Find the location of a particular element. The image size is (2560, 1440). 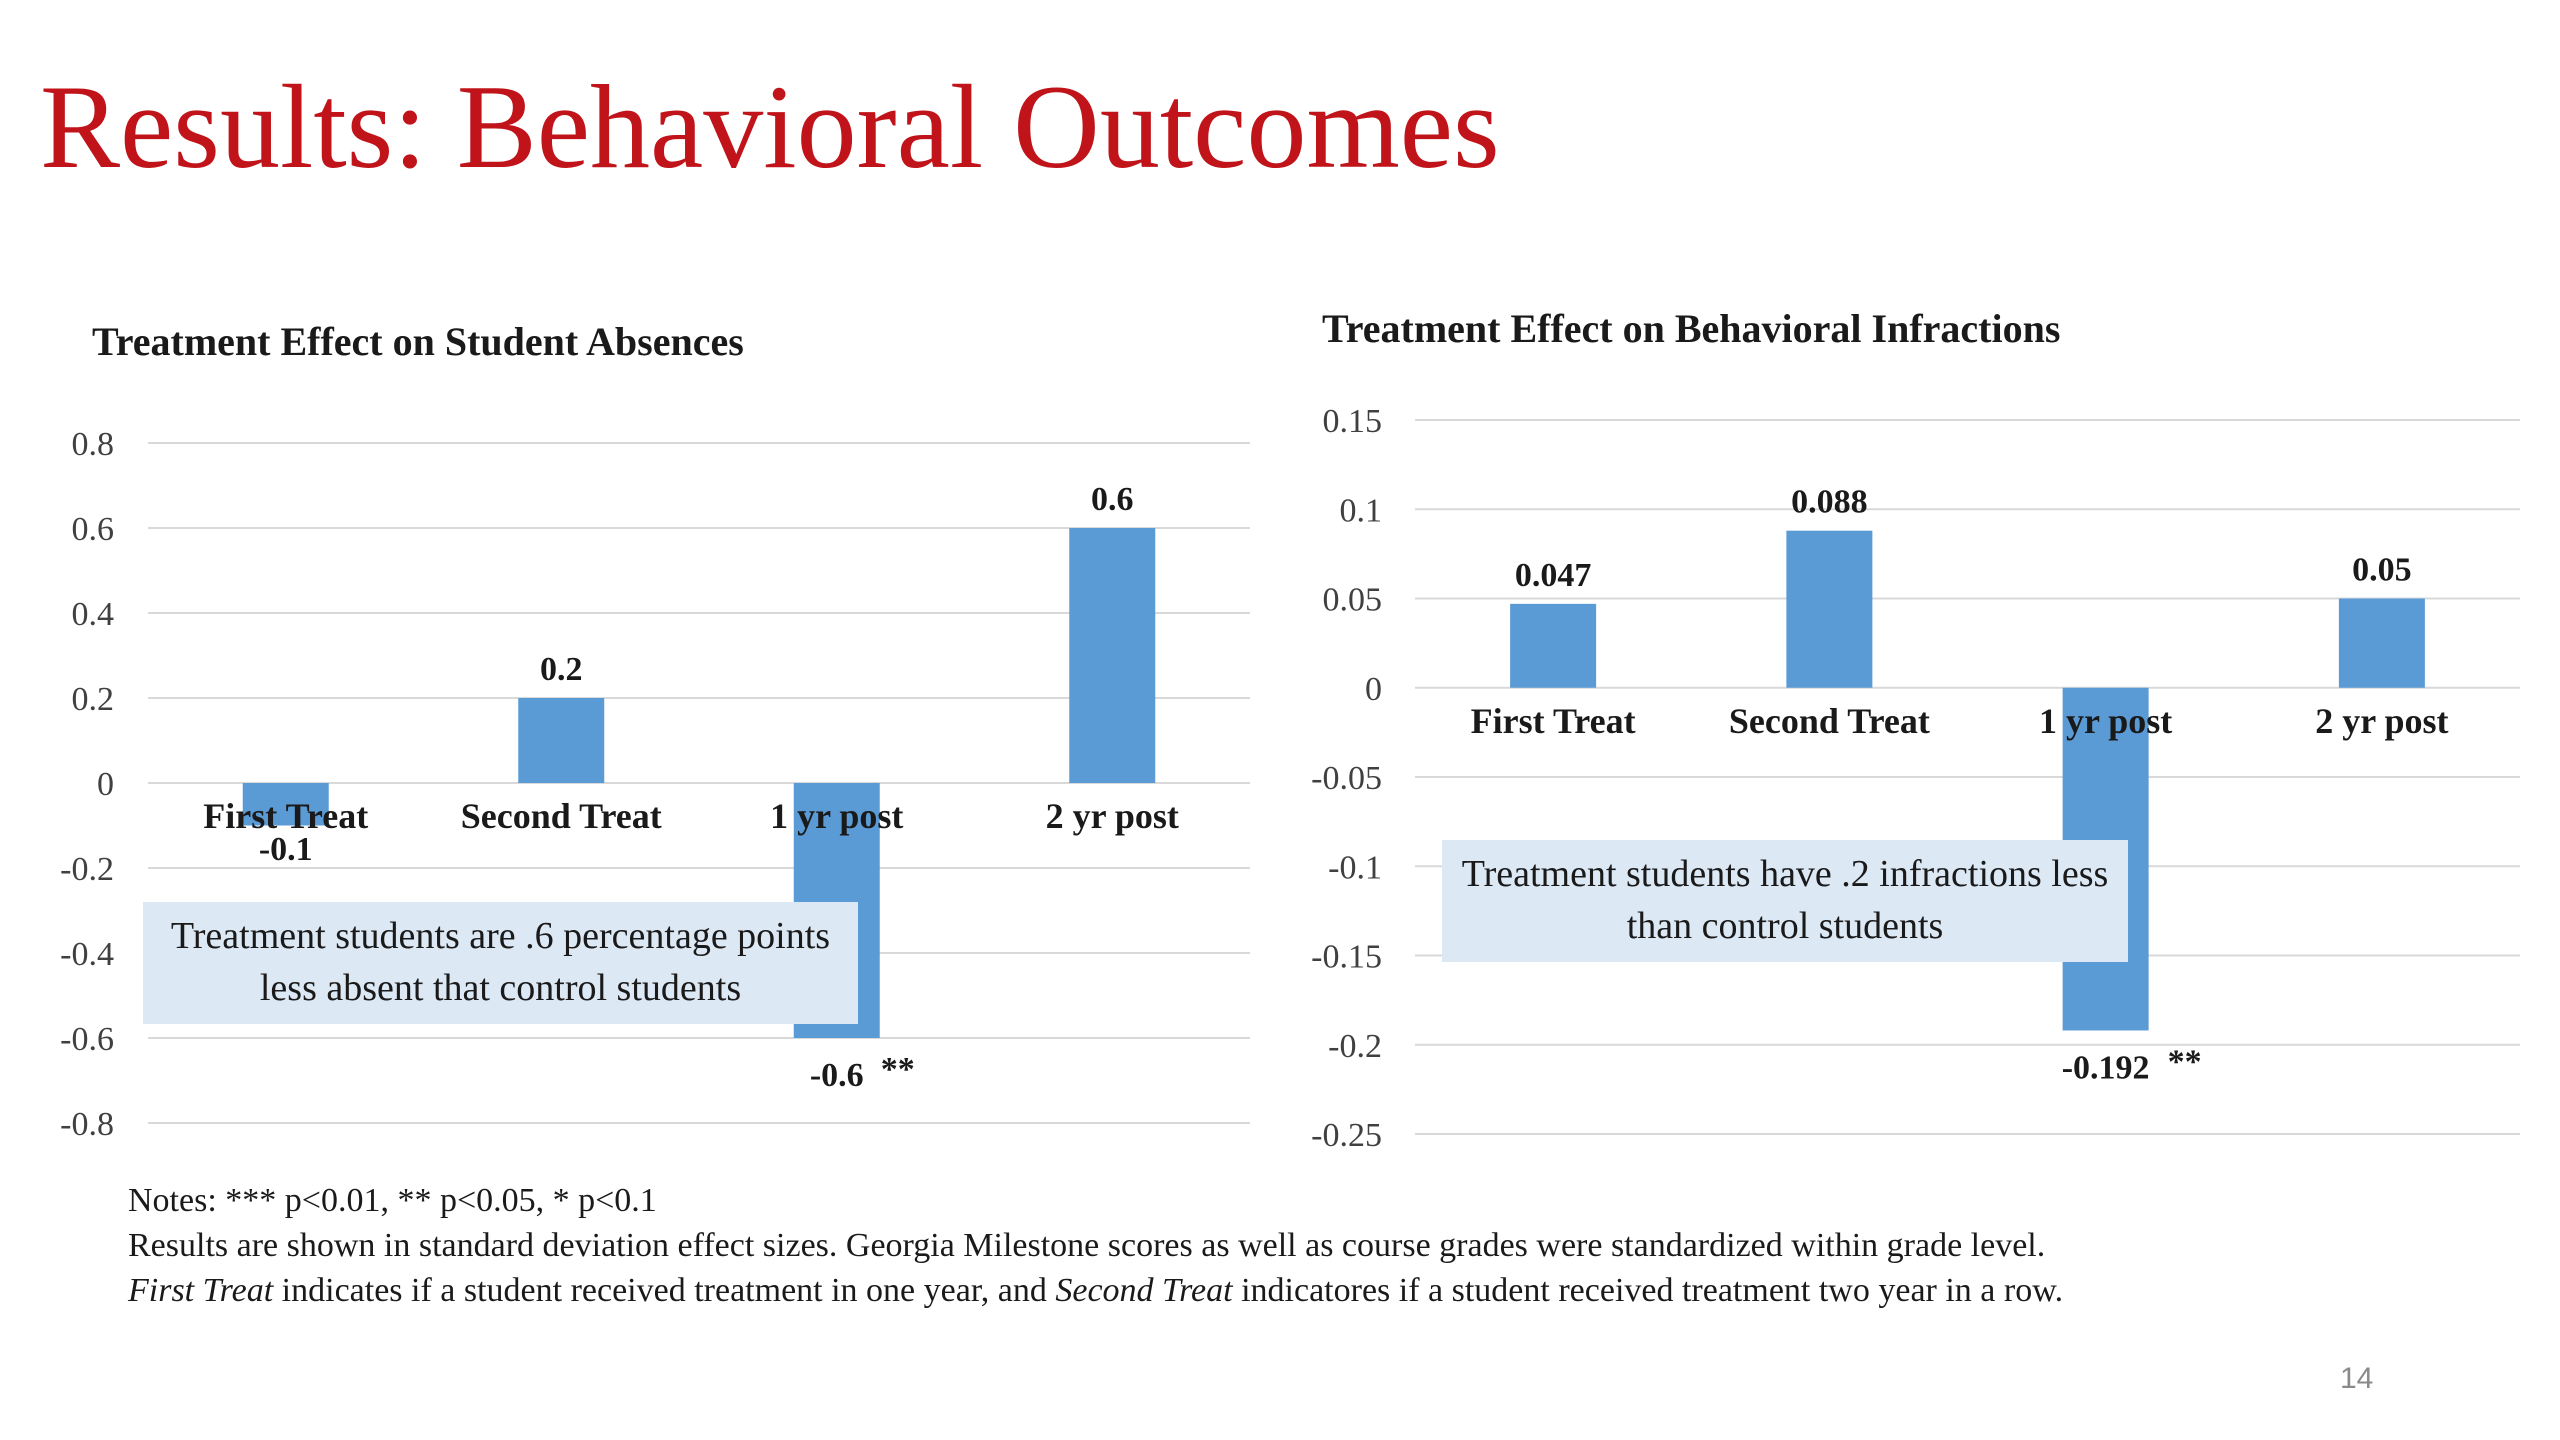

infractions-y-tick-label: -0.2 is located at coordinates (1355, 1046).